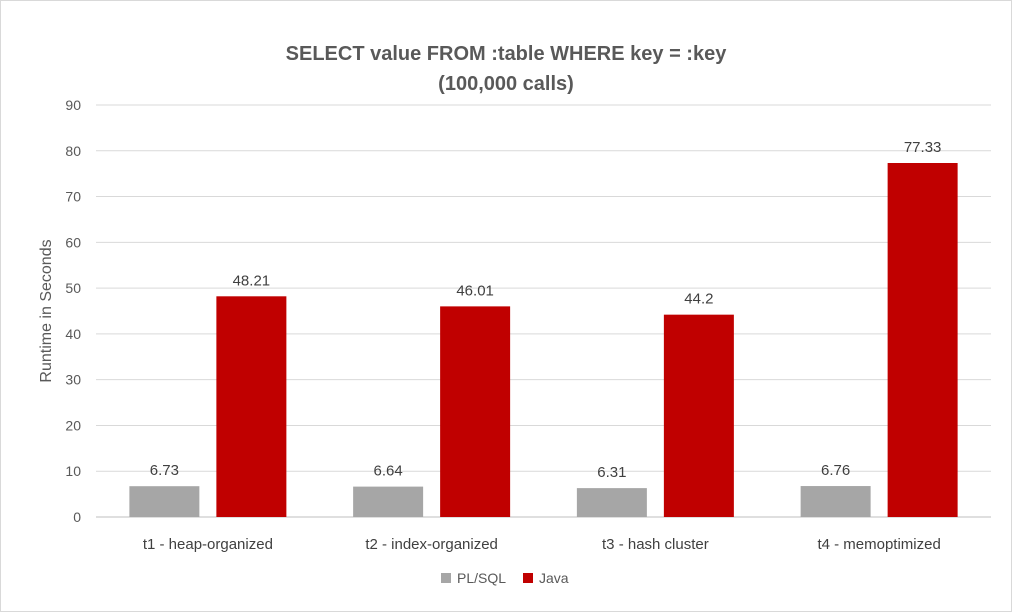  Describe the element at coordinates (431, 544) in the screenshot. I see `x-category-label: t2 - index-organized` at that location.